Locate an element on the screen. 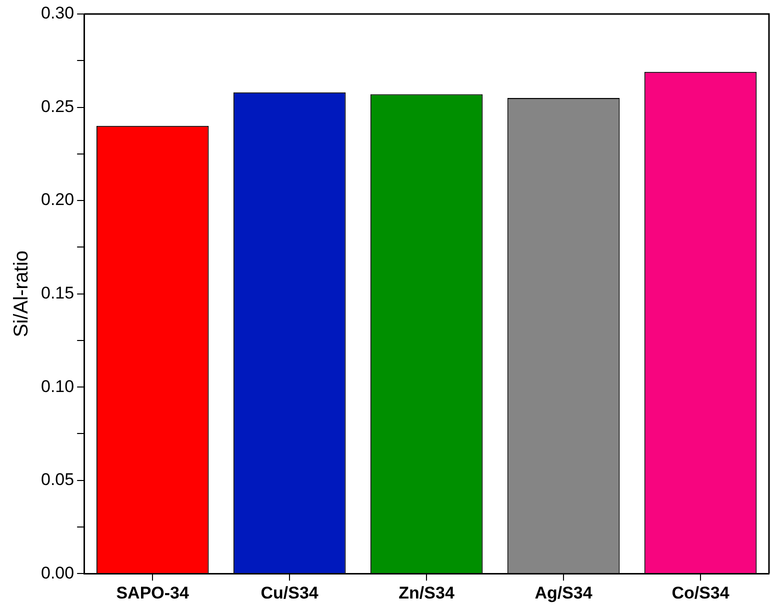 The width and height of the screenshot is (771, 607). y-tick-label: 0.15 is located at coordinates (57, 292).